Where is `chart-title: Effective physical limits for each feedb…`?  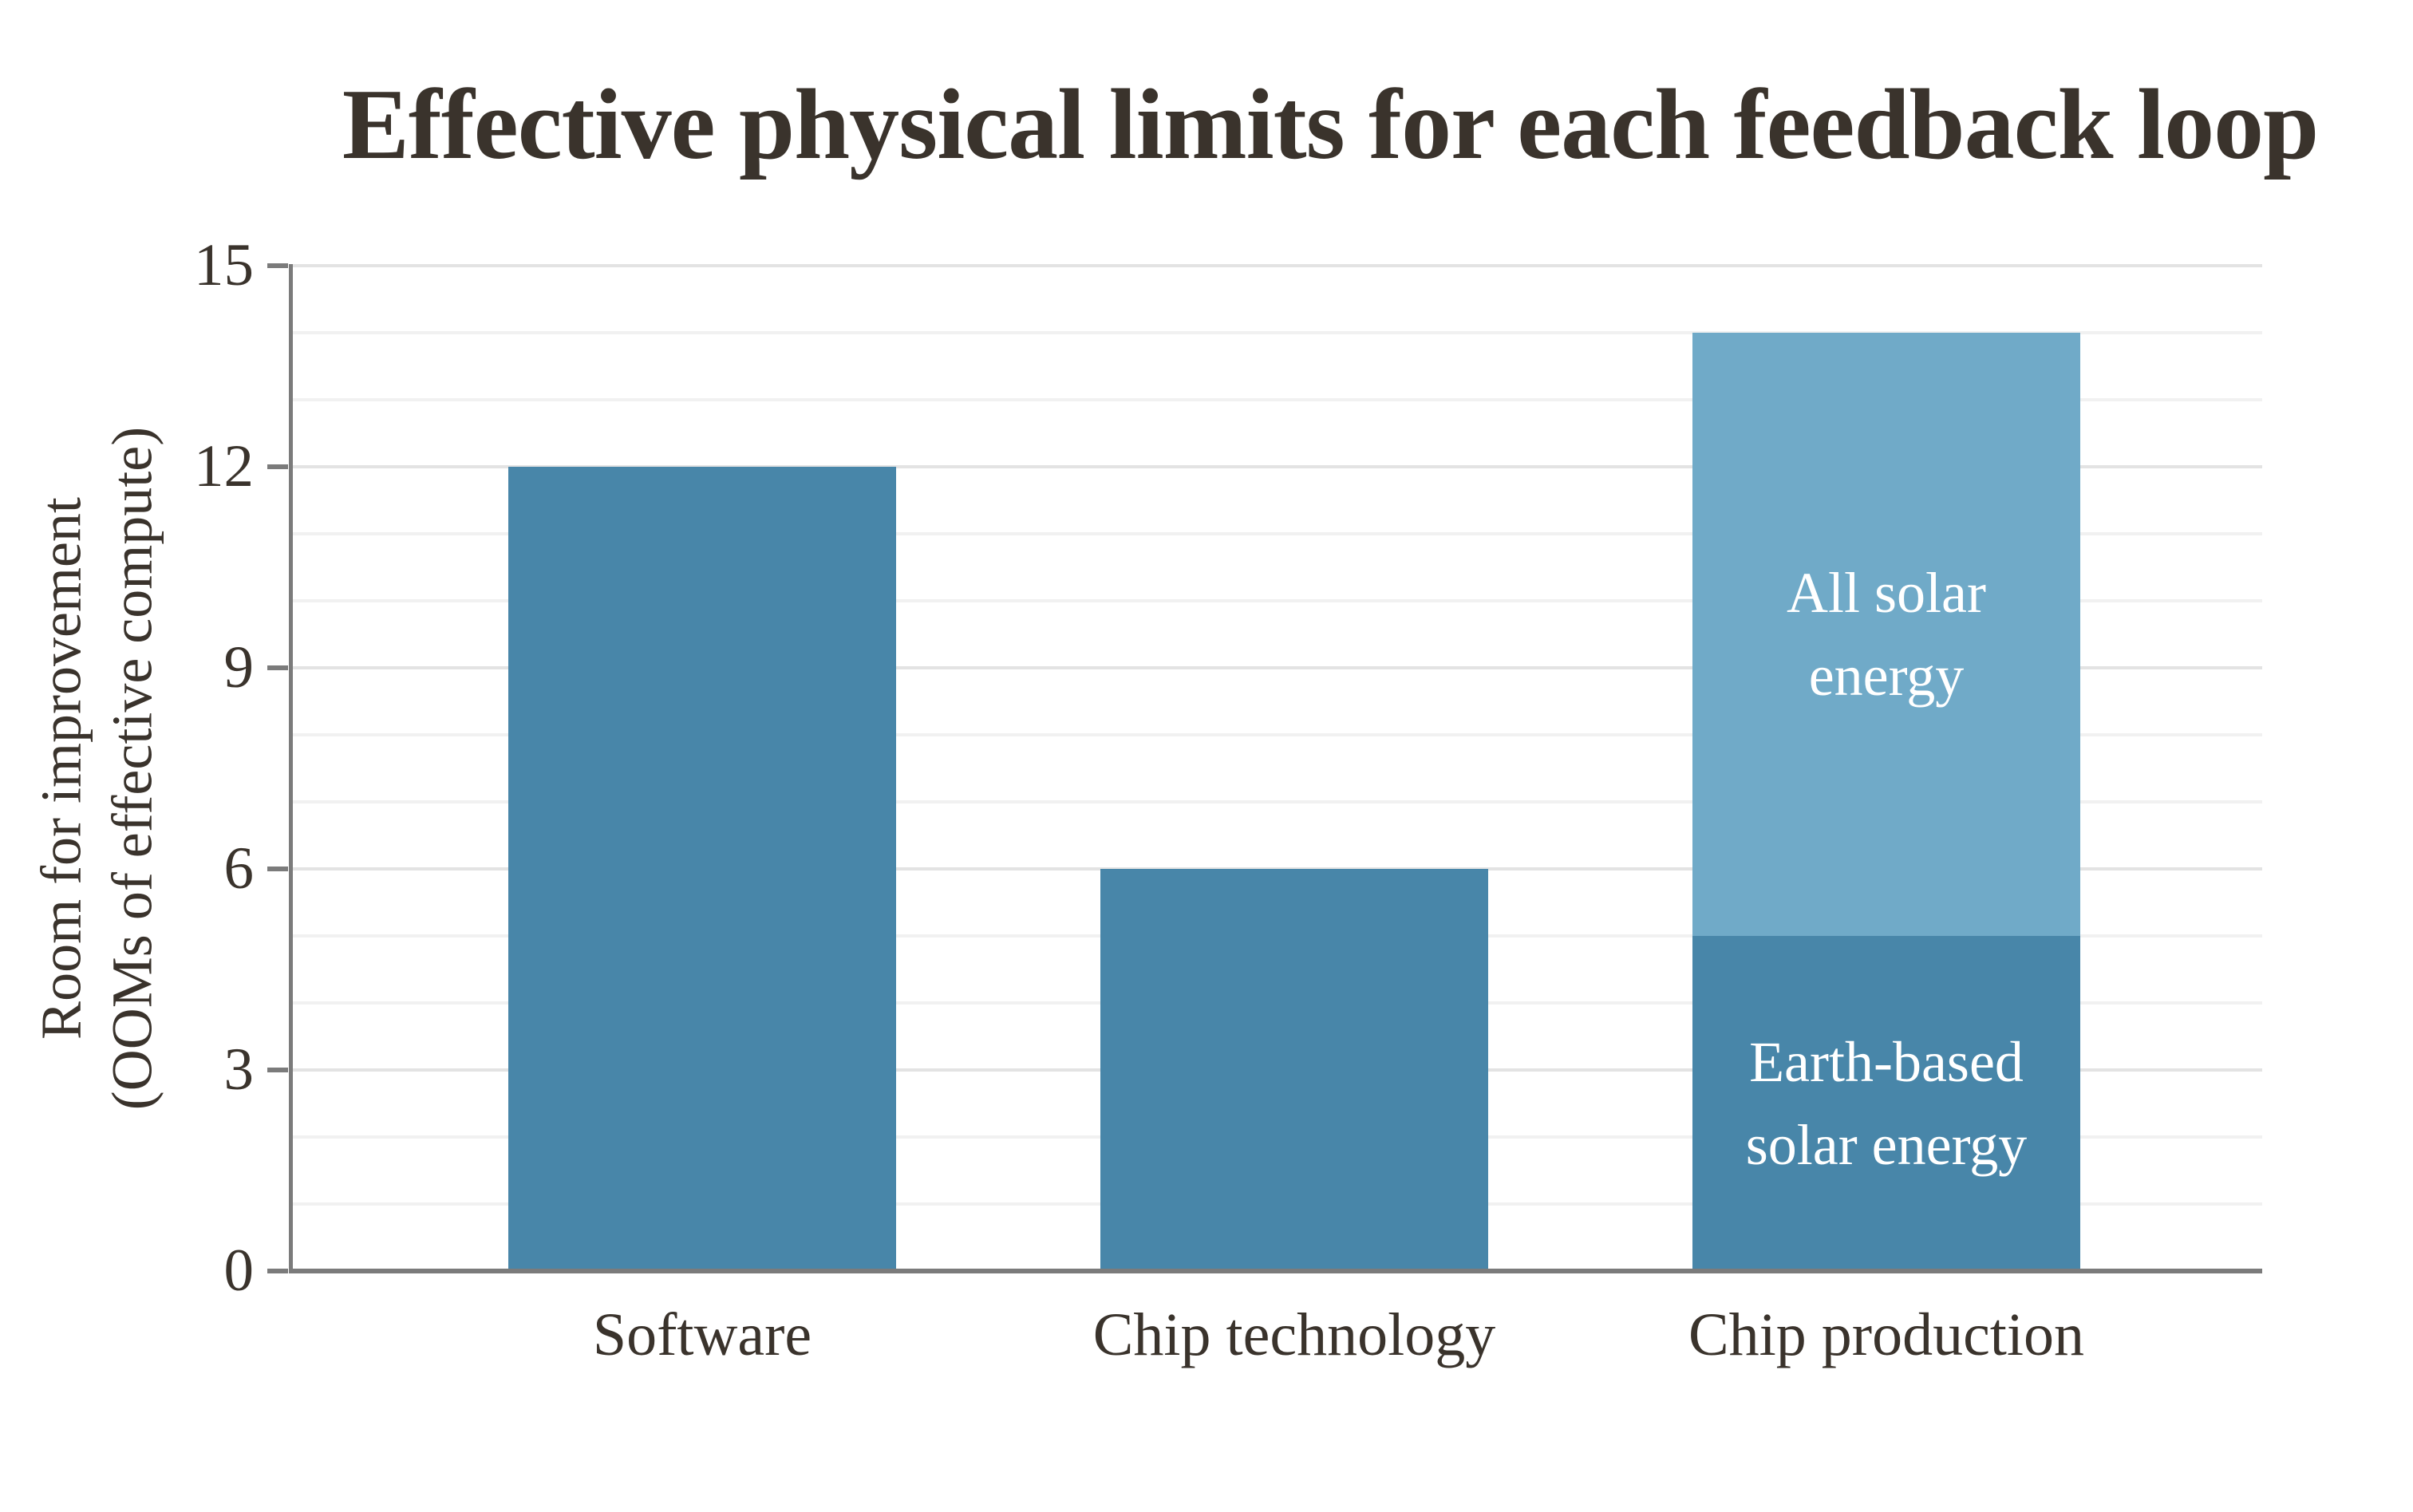
chart-title: Effective physical limits for each feedb… is located at coordinates (1330, 124).